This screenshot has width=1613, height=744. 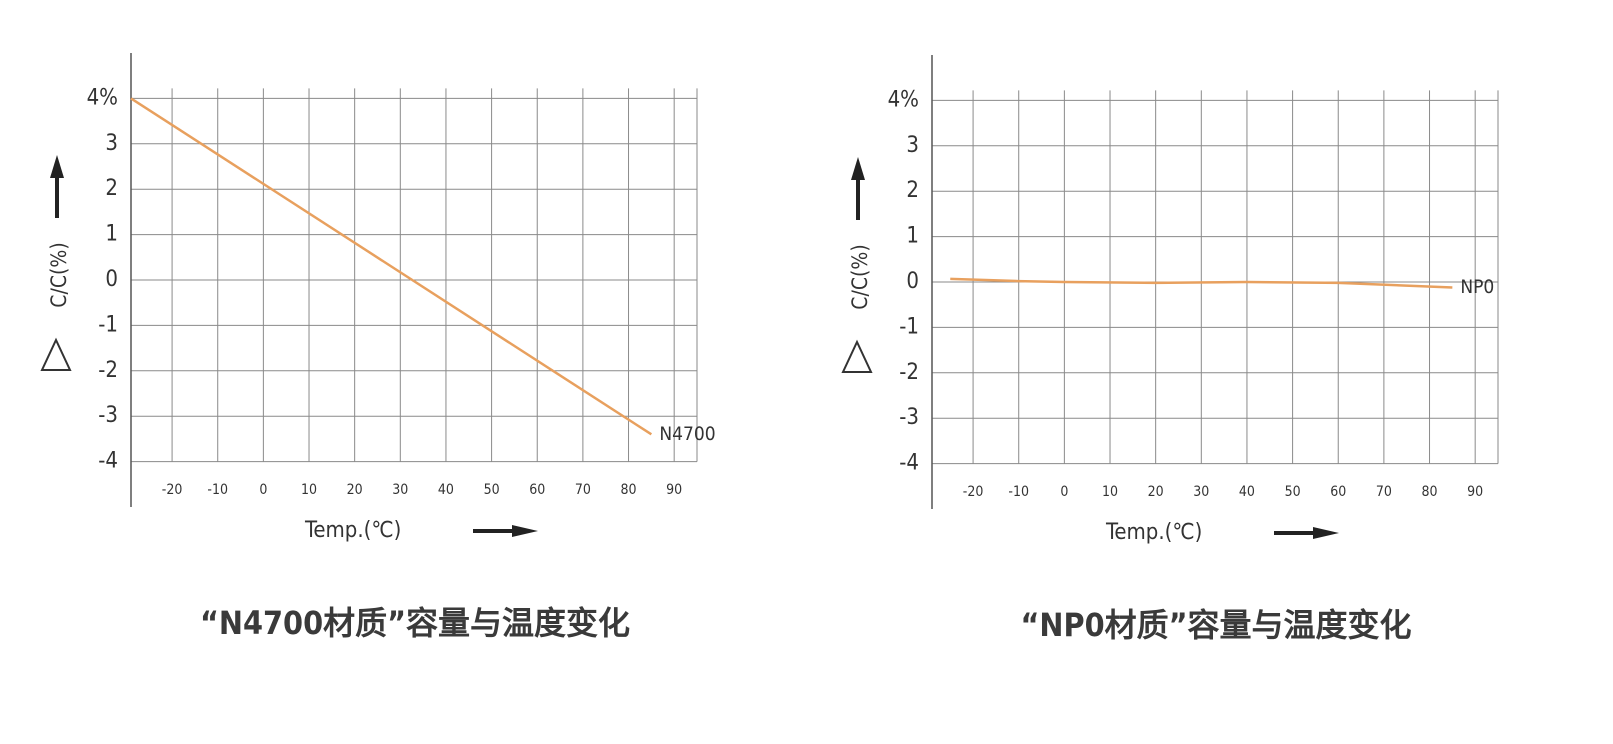 What do you see at coordinates (1477, 287) in the screenshot?
I see `series-label: NP0` at bounding box center [1477, 287].